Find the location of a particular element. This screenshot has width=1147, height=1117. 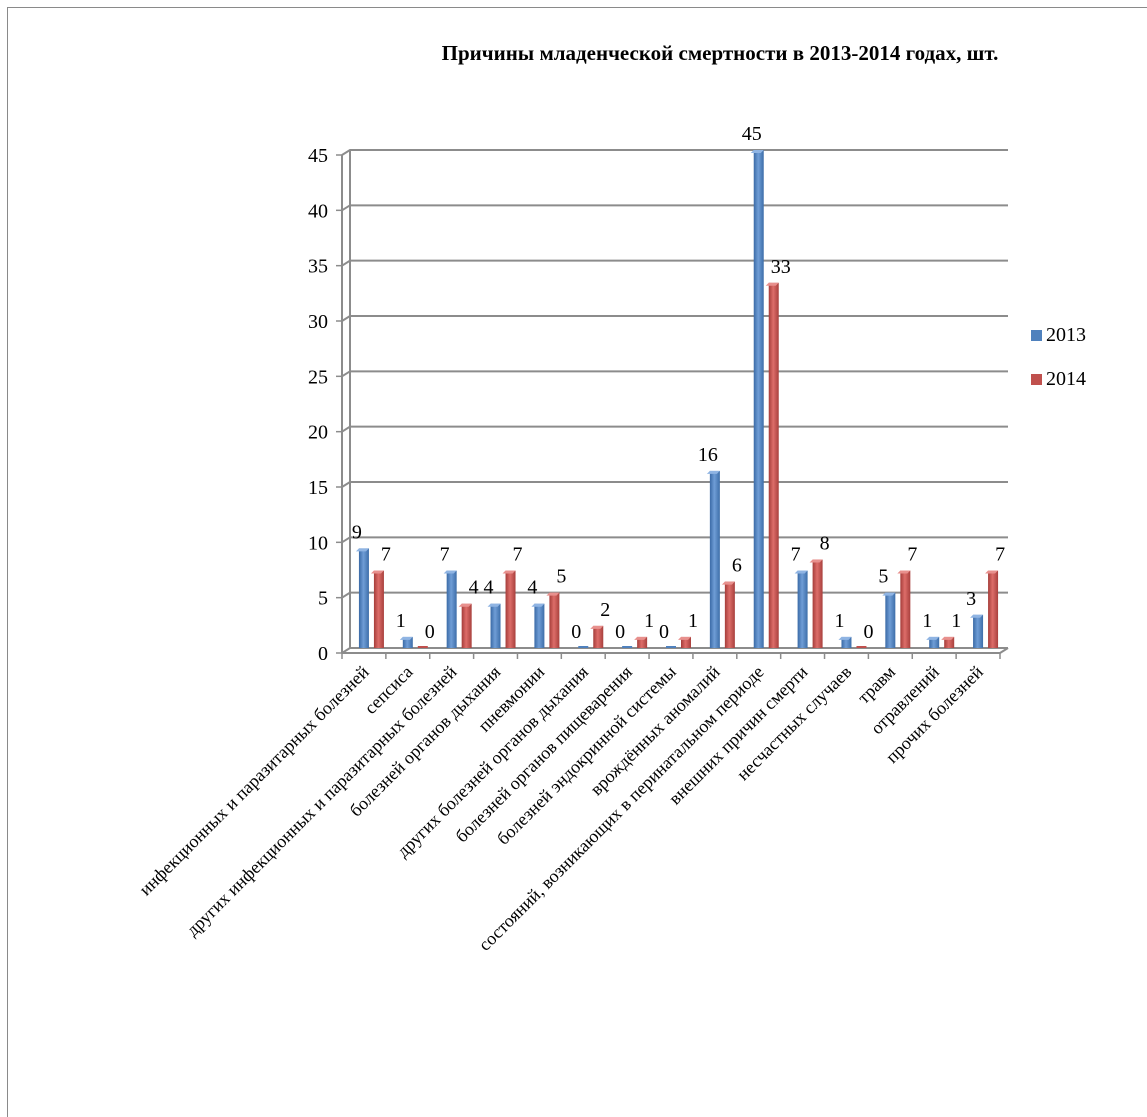

y-tick-label: 30 is located at coordinates (318, 322).